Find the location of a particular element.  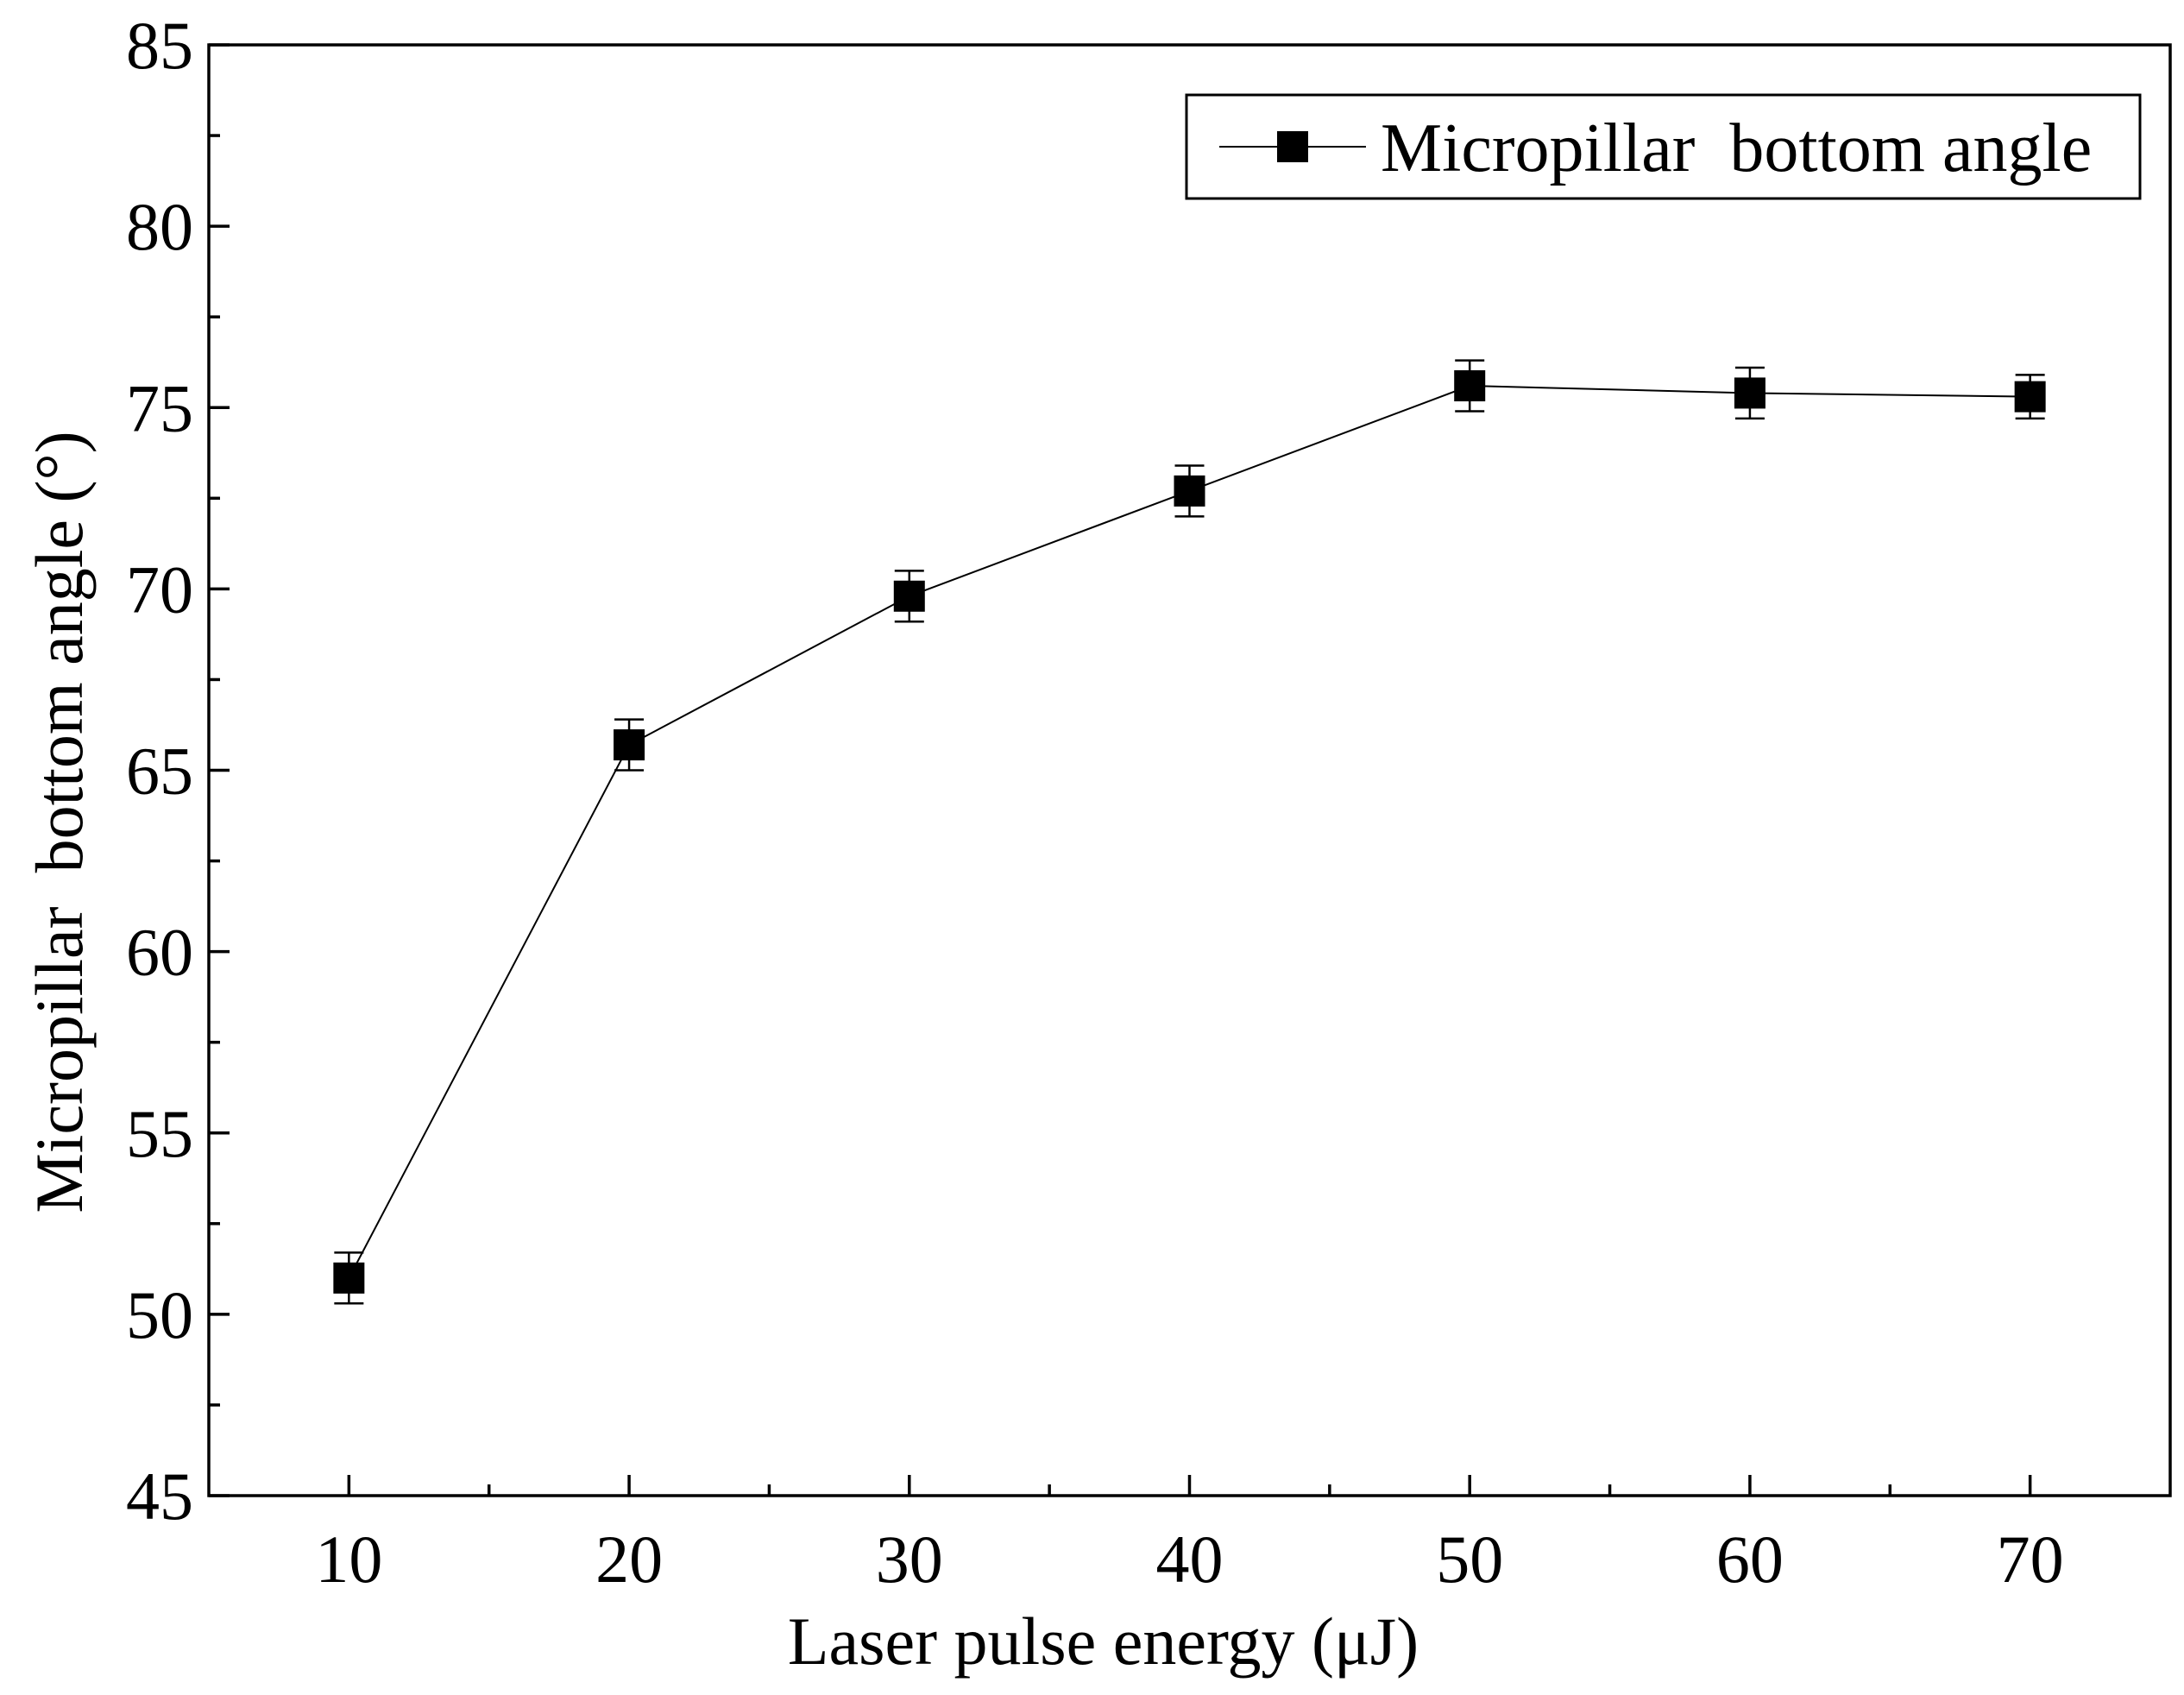

y-tick-label: 85 is located at coordinates (160, 45).